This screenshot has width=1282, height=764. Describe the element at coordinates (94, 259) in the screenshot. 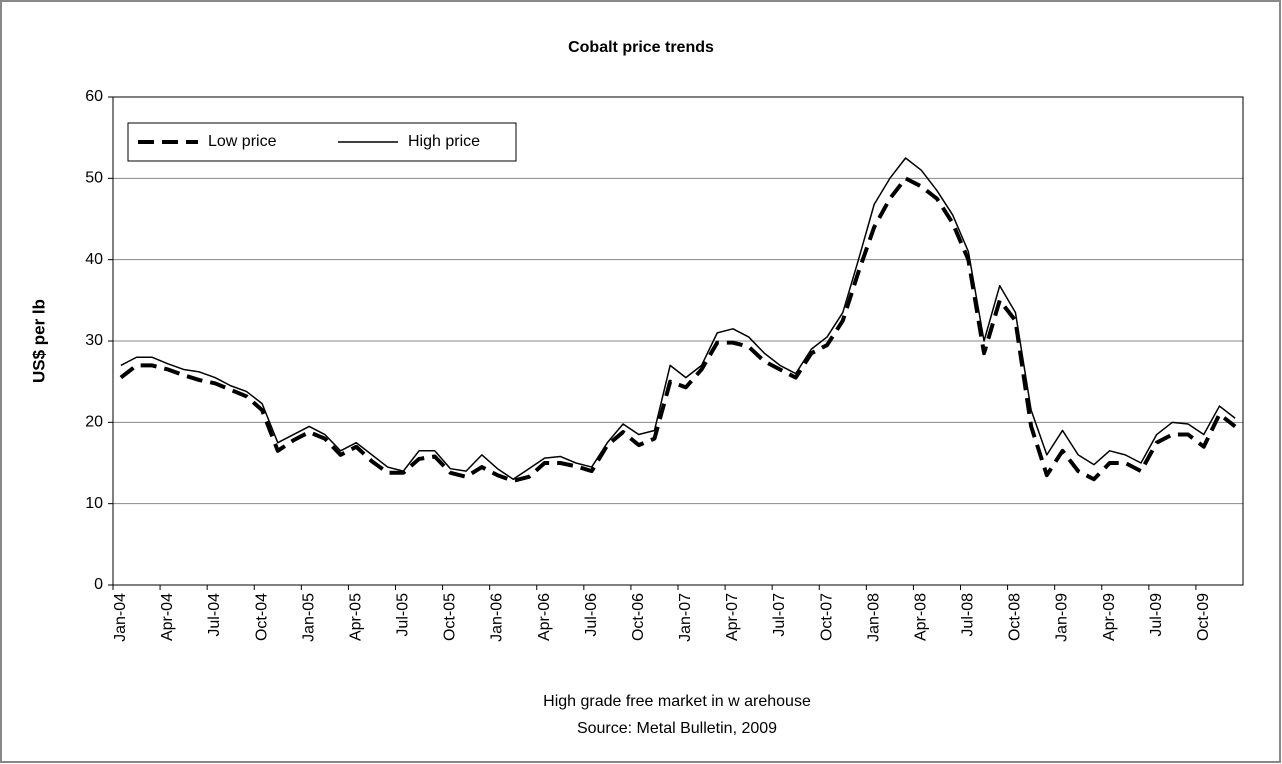

I see `y-tick-label: 40` at that location.